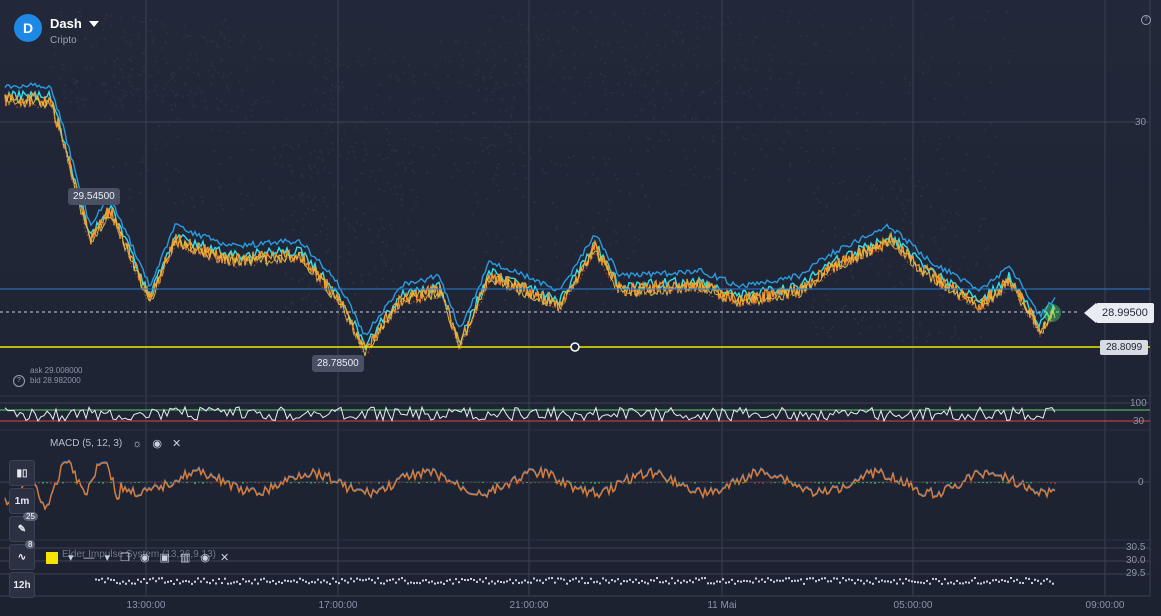  I want to click on indicators-button: ∿, so click(22, 557).